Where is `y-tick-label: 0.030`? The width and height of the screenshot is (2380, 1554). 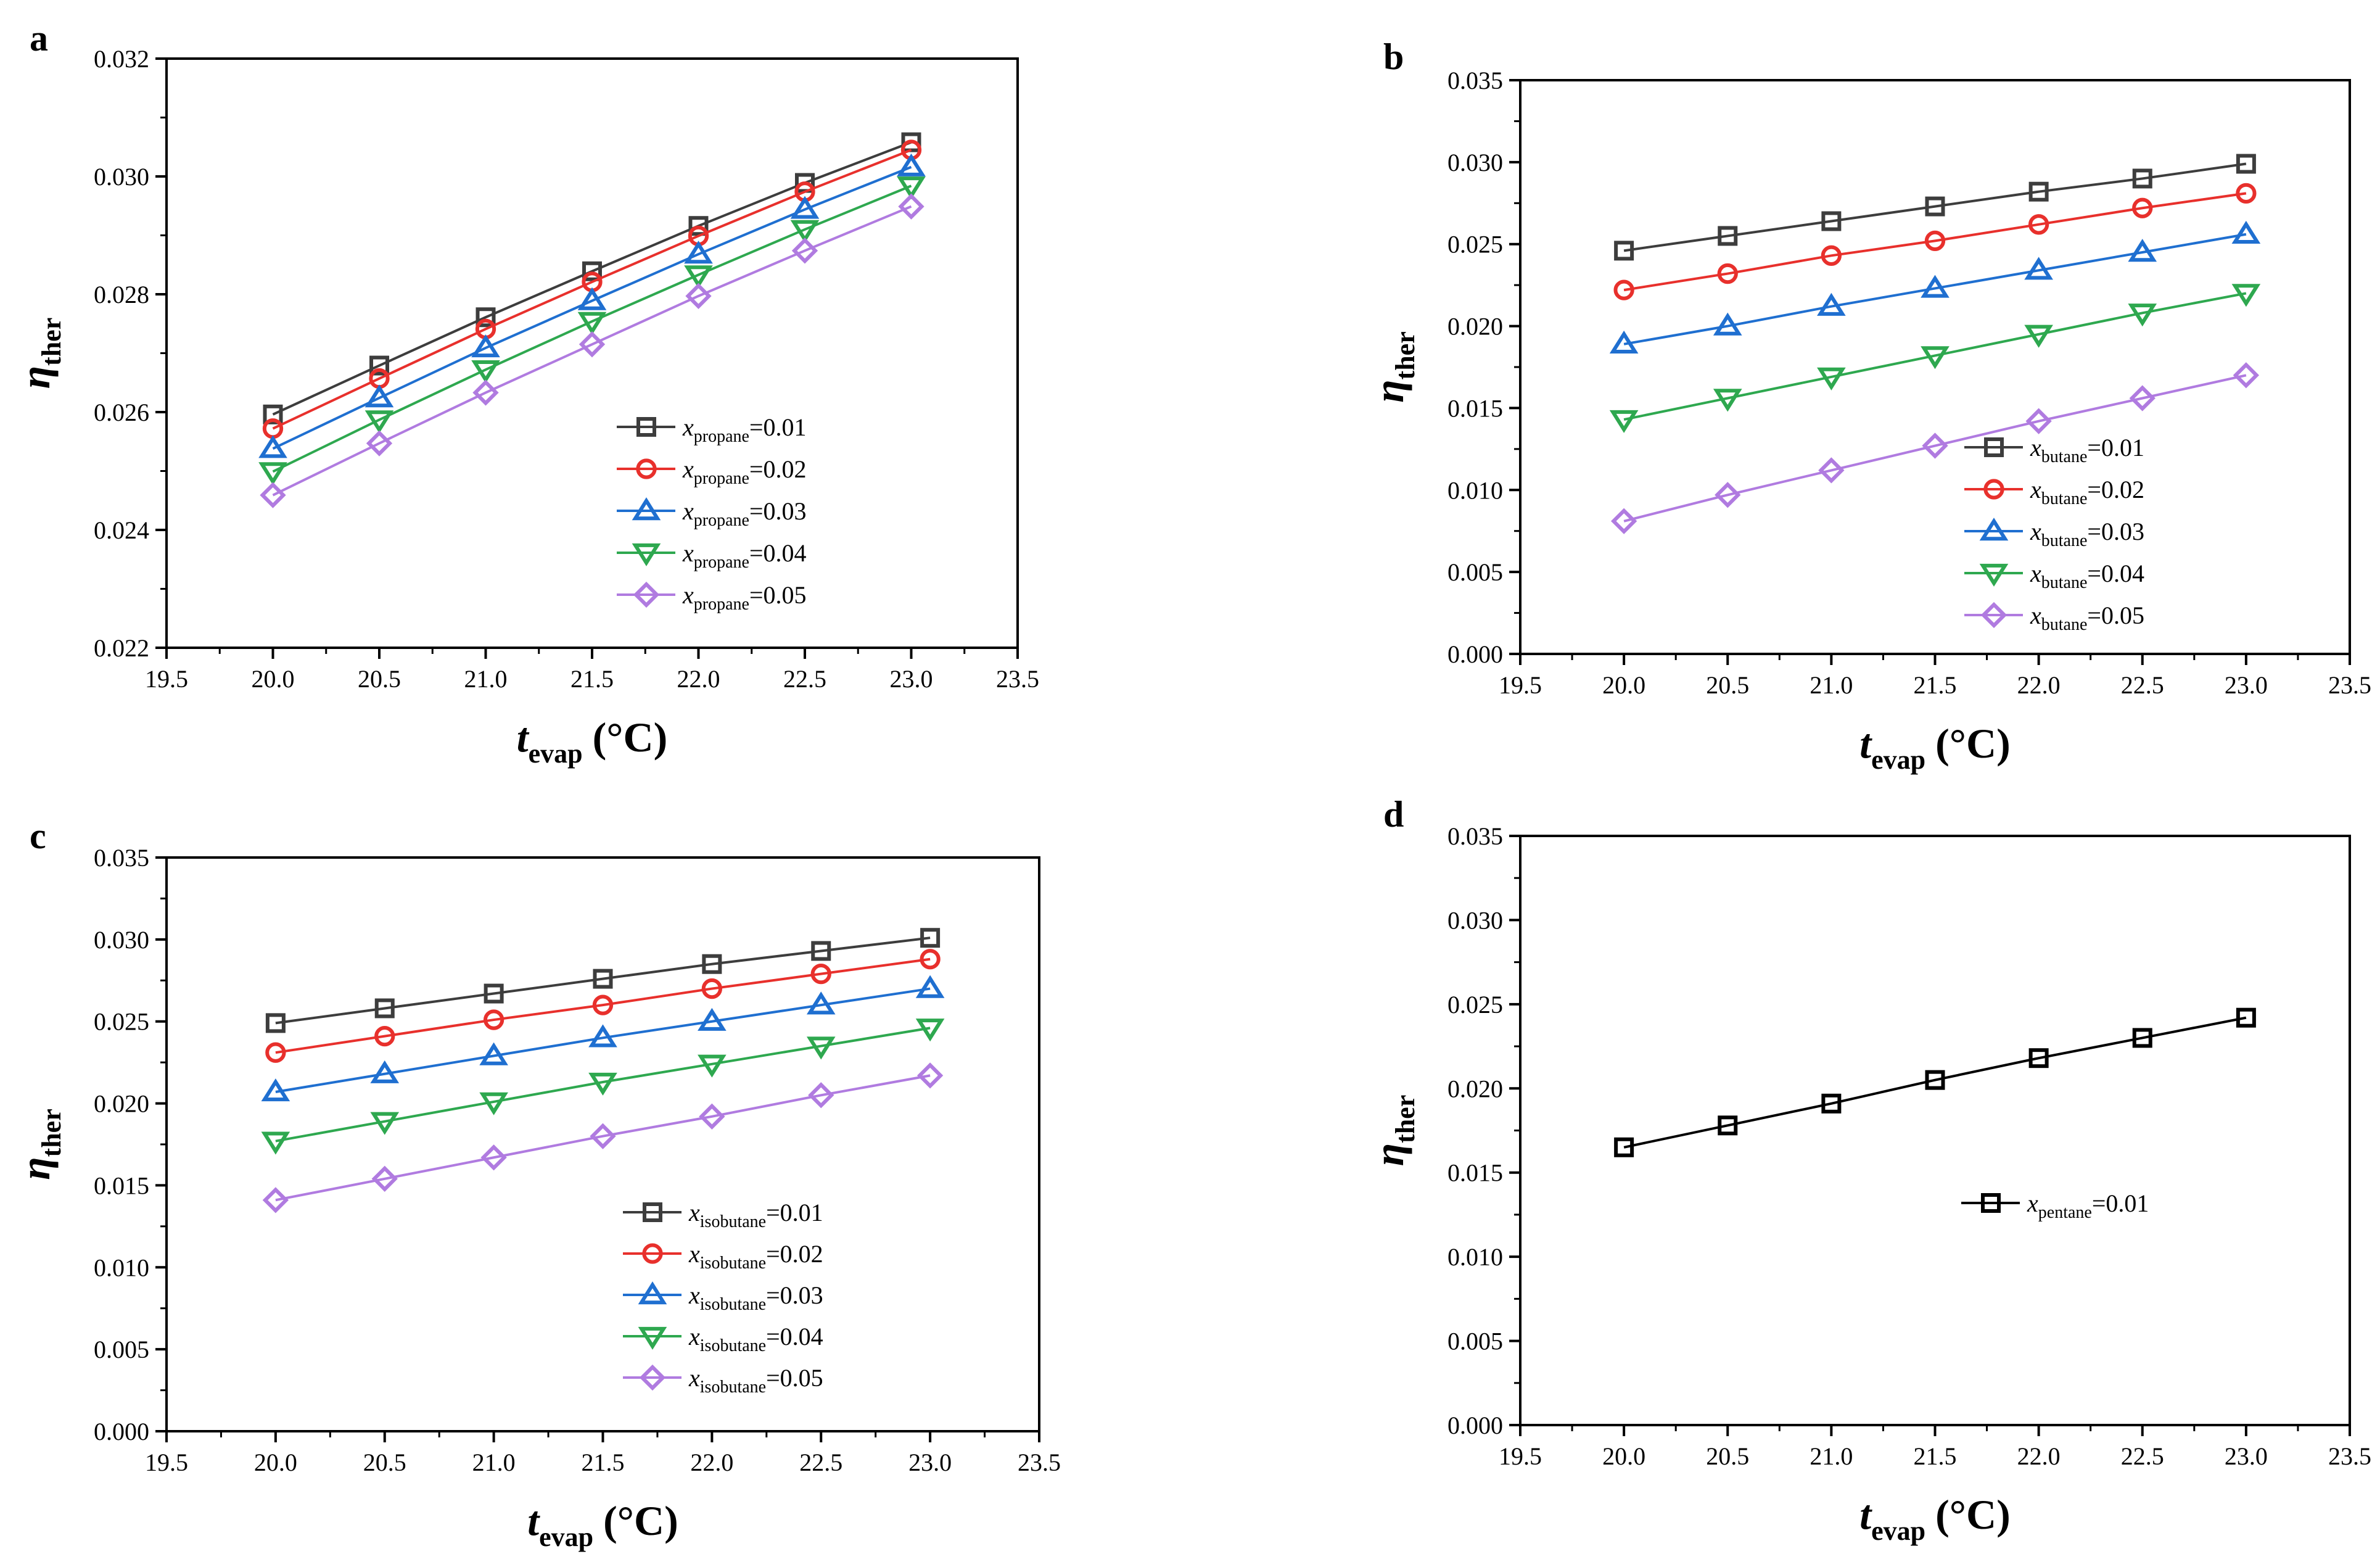 y-tick-label: 0.030 is located at coordinates (1475, 162).